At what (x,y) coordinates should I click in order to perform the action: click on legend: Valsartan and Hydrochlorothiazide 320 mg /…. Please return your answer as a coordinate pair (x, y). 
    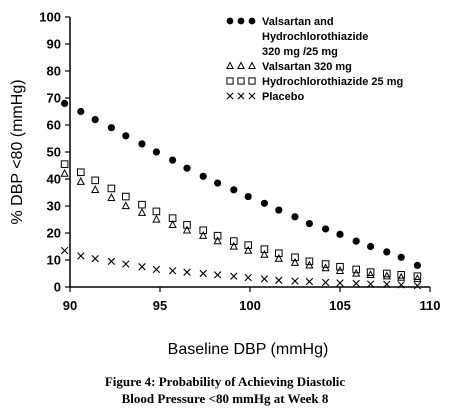
    Looking at the image, I should click on (328, 61).